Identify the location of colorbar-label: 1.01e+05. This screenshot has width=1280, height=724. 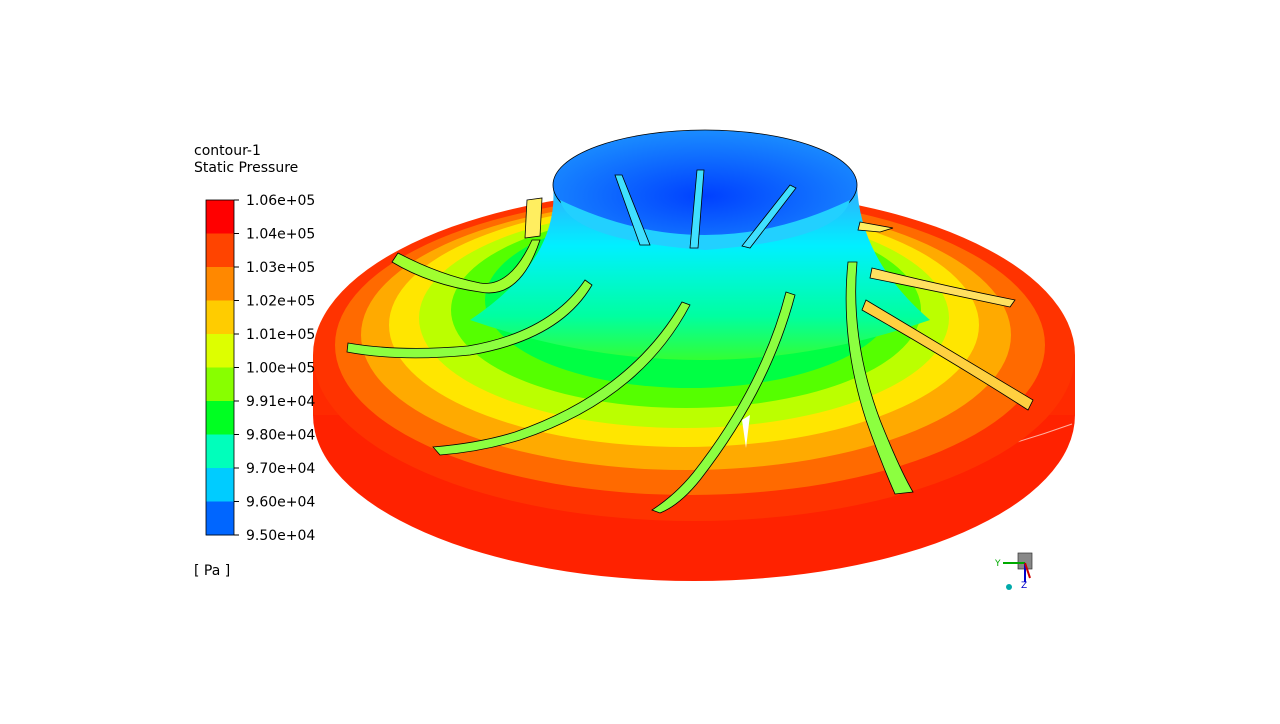
(280, 335).